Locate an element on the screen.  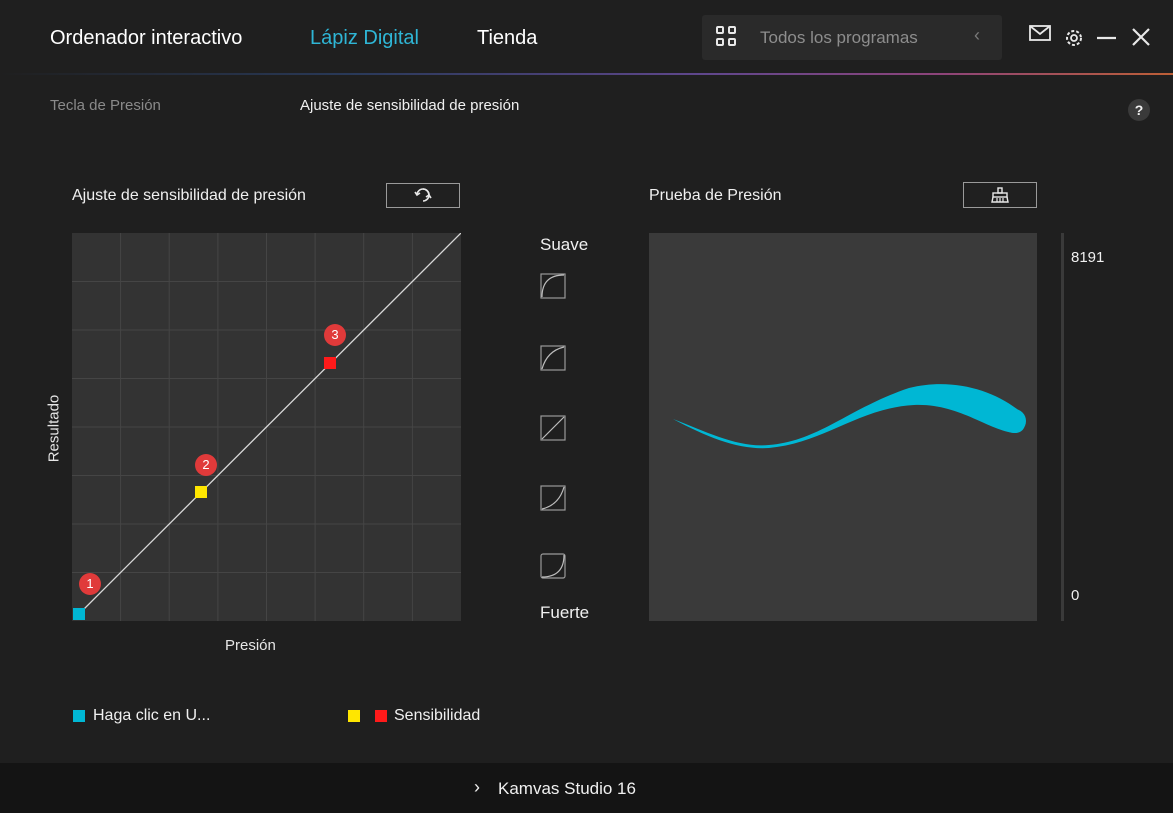
tab-ordenador-interactivo: Ordenador interactivo is located at coordinates (146, 38).